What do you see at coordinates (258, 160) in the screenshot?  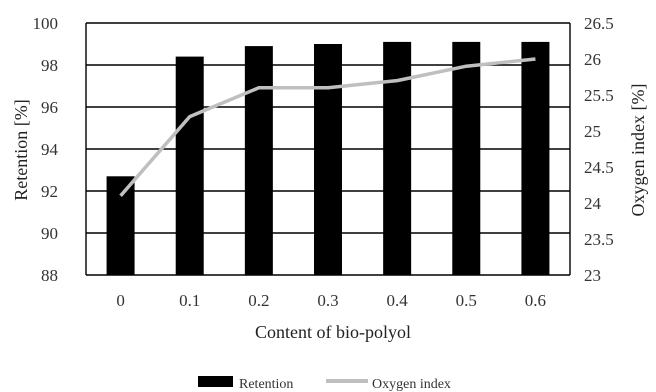 I see `bar-retention-0.2` at bounding box center [258, 160].